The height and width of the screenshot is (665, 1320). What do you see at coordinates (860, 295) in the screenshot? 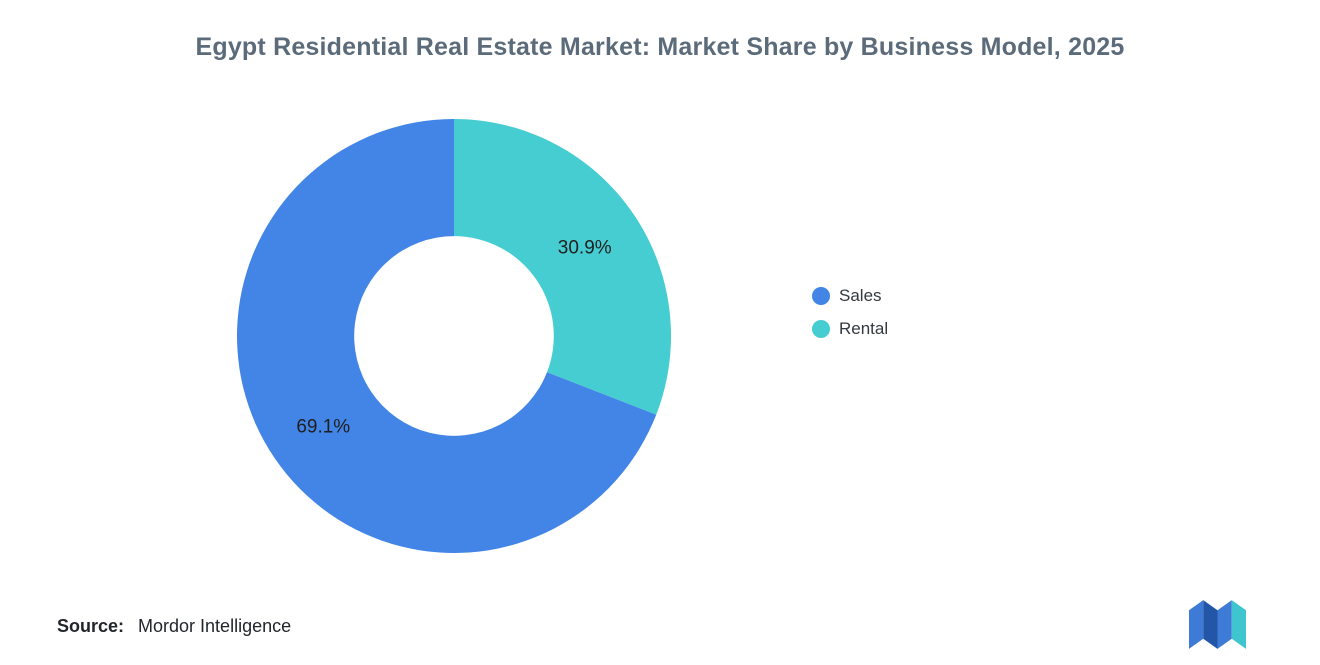
I see `legend-label-sales: Sales` at bounding box center [860, 295].